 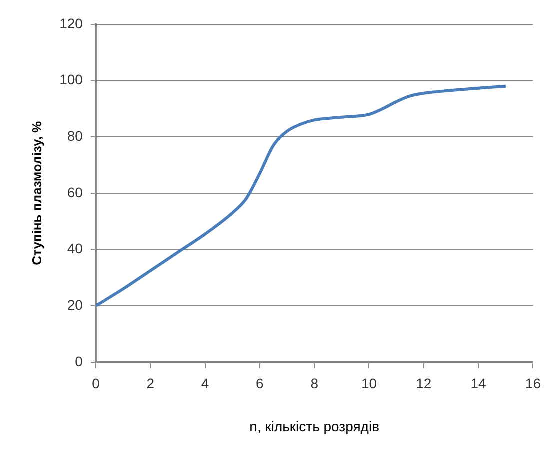 I want to click on x-tick-label: 12, so click(x=424, y=384).